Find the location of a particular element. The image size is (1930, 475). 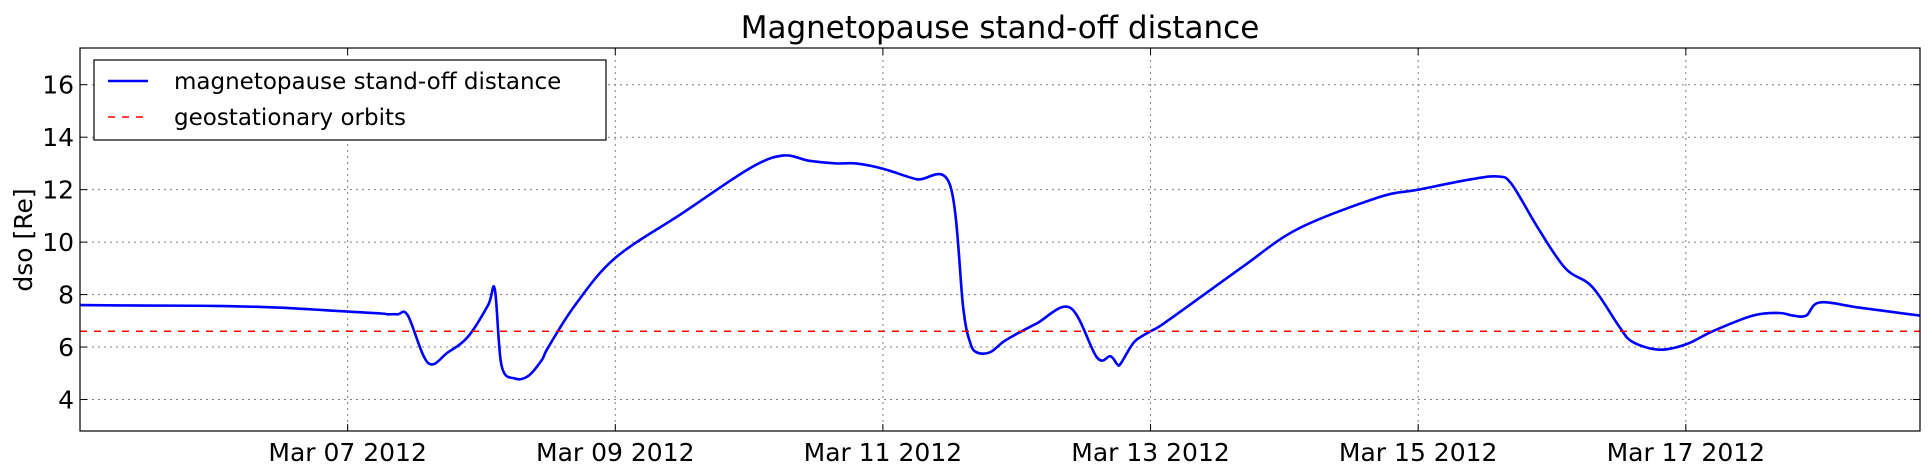

x-tick-label: Mar 15 2012 is located at coordinates (1418, 452).